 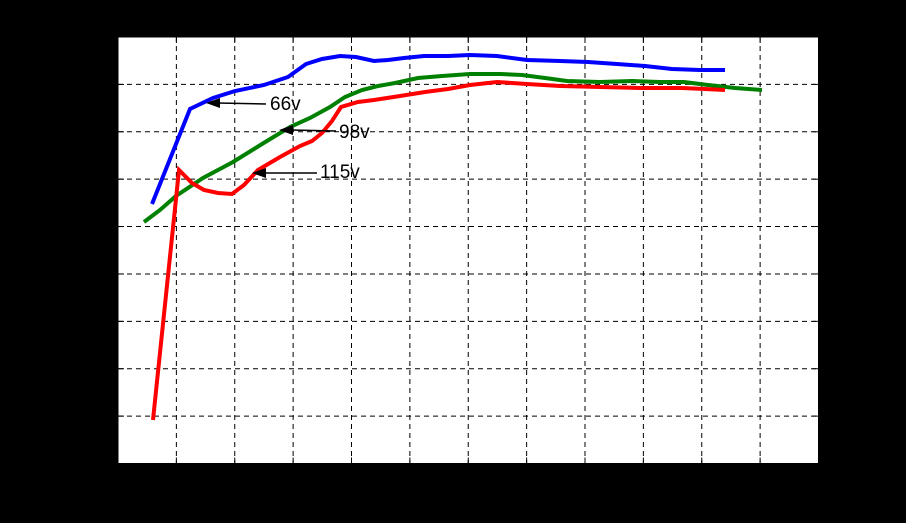 I want to click on annotation-arrow-line-98v, so click(x=313, y=130).